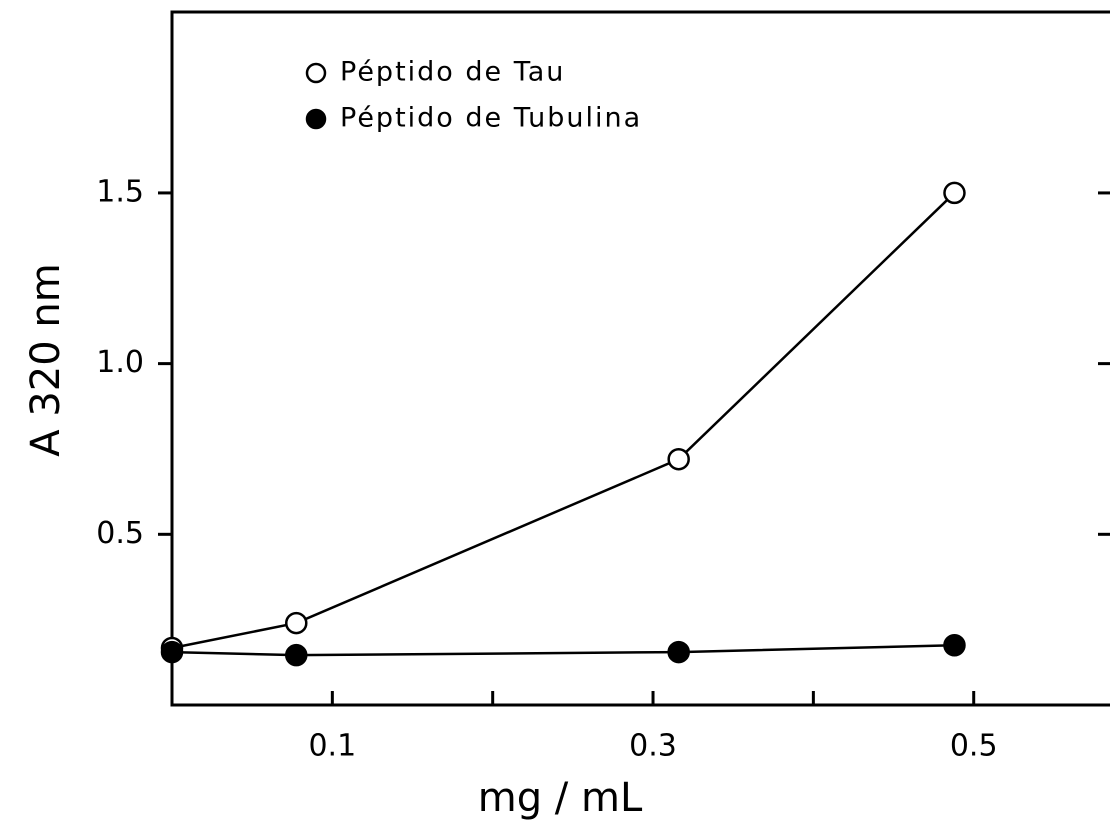  What do you see at coordinates (332, 746) in the screenshot?
I see `x-tick-label: 0.1` at bounding box center [332, 746].